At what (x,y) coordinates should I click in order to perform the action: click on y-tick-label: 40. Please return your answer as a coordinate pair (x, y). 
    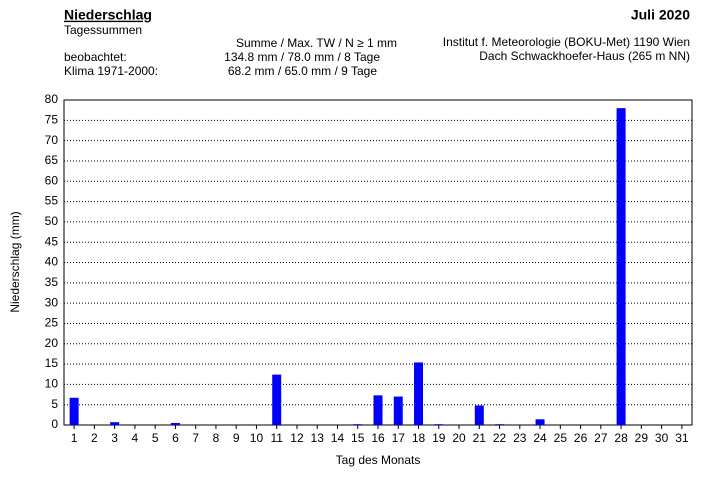
    Looking at the image, I should click on (52, 262).